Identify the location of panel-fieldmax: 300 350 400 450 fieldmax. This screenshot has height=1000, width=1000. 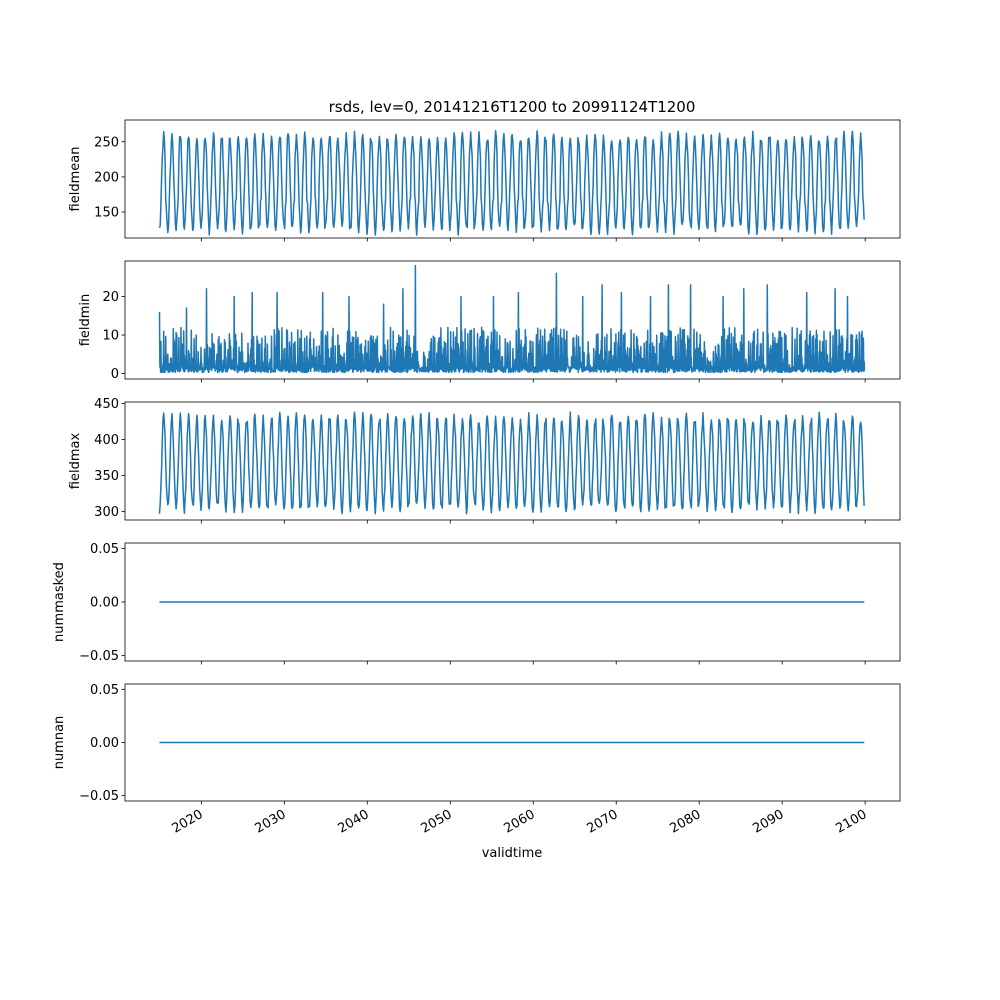
(484, 460).